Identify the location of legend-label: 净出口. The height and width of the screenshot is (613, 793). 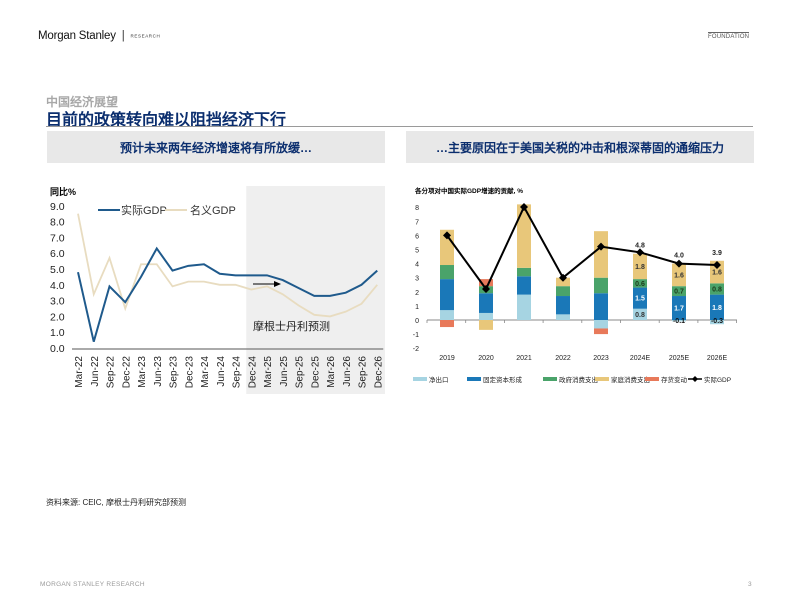
(439, 379).